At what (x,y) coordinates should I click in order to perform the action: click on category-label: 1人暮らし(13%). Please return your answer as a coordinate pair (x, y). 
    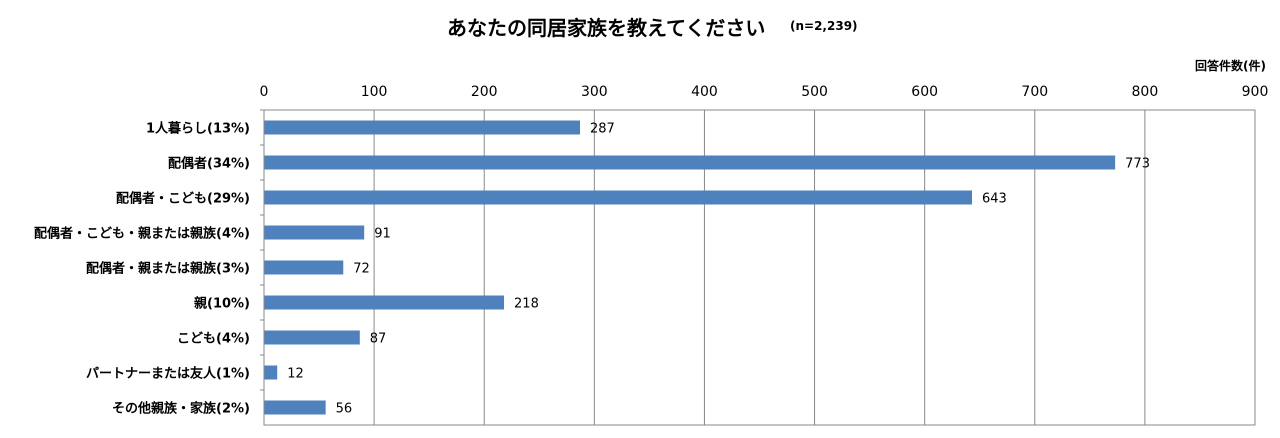
    Looking at the image, I should click on (198, 129).